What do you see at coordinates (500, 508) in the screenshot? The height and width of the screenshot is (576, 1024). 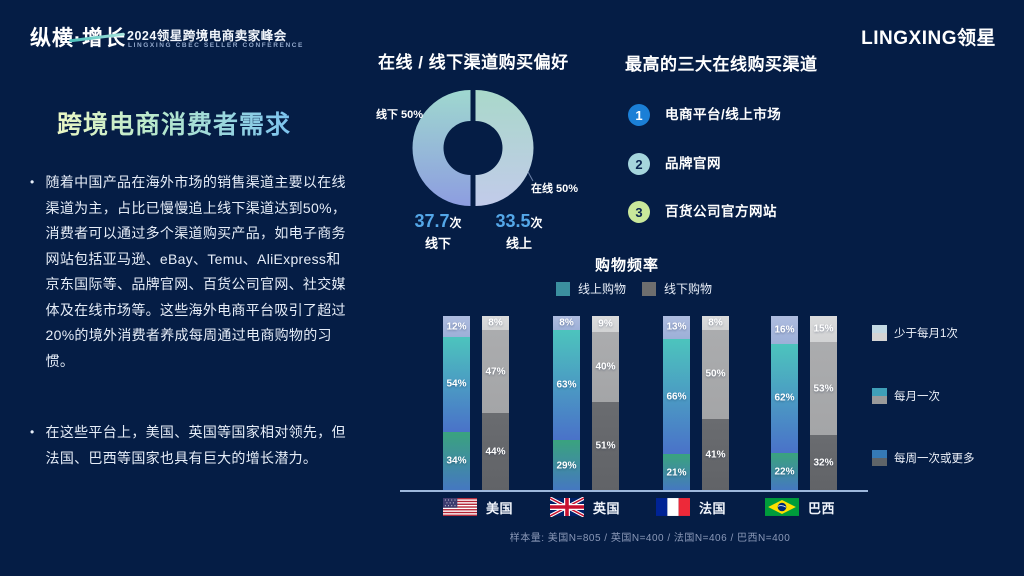 I see `country-label: 美国` at bounding box center [500, 508].